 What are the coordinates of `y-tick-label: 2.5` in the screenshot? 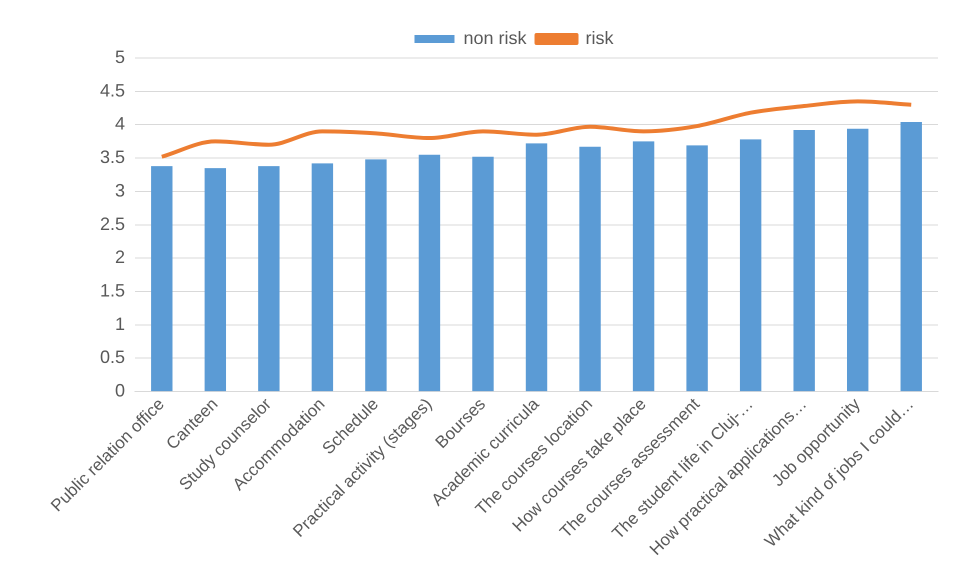 It's located at (113, 224).